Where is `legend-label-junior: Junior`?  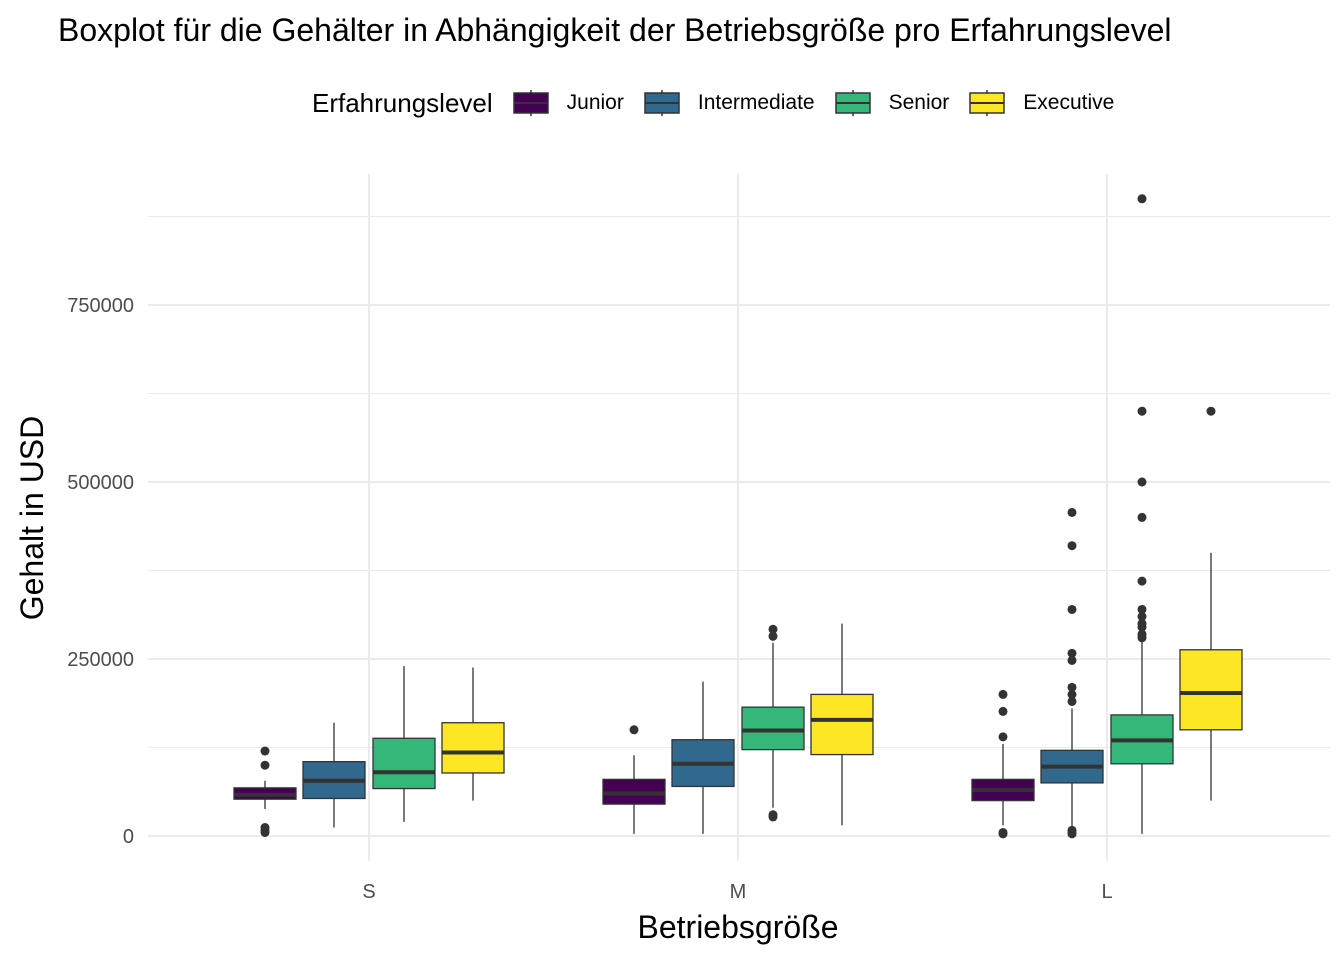 legend-label-junior: Junior is located at coordinates (595, 102).